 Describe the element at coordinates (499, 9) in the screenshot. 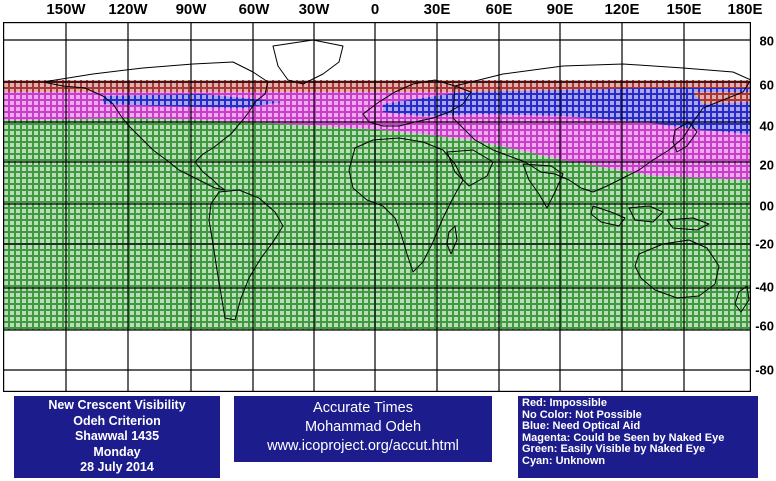

I see `lon-label: 60E` at that location.